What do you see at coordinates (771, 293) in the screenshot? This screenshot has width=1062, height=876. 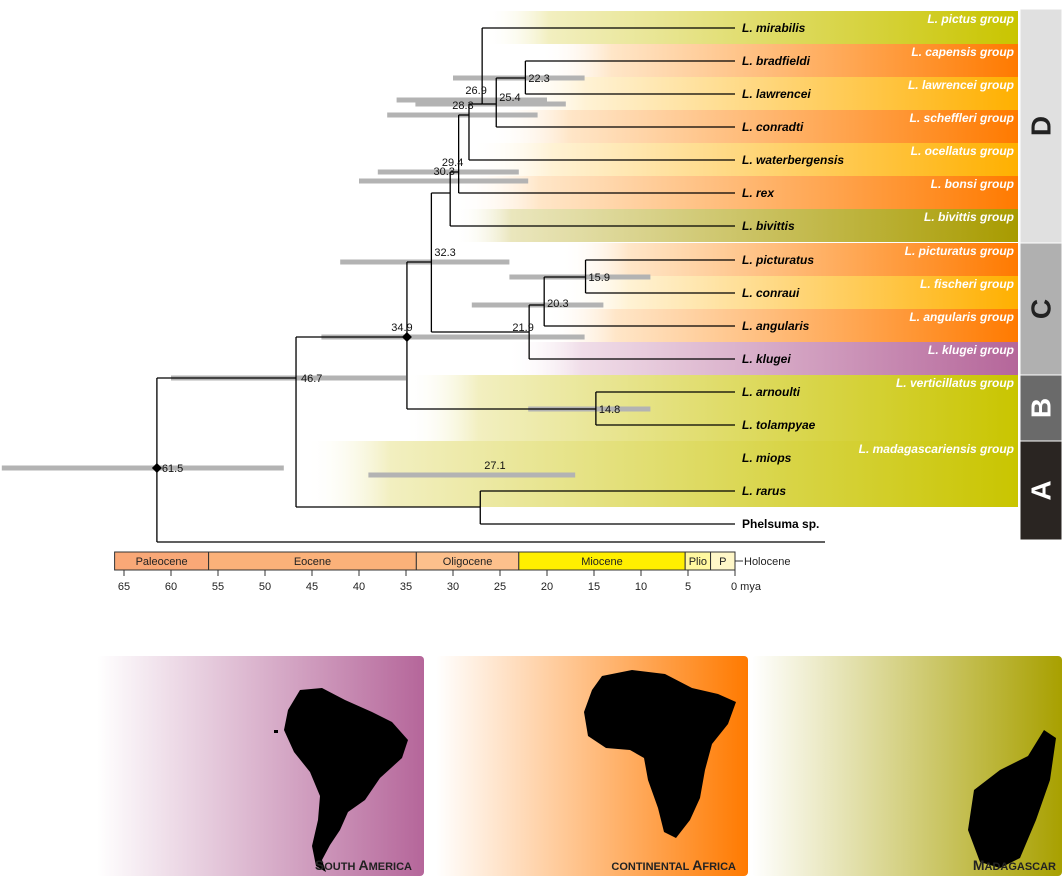 I see `taxon-label: L. conraui` at bounding box center [771, 293].